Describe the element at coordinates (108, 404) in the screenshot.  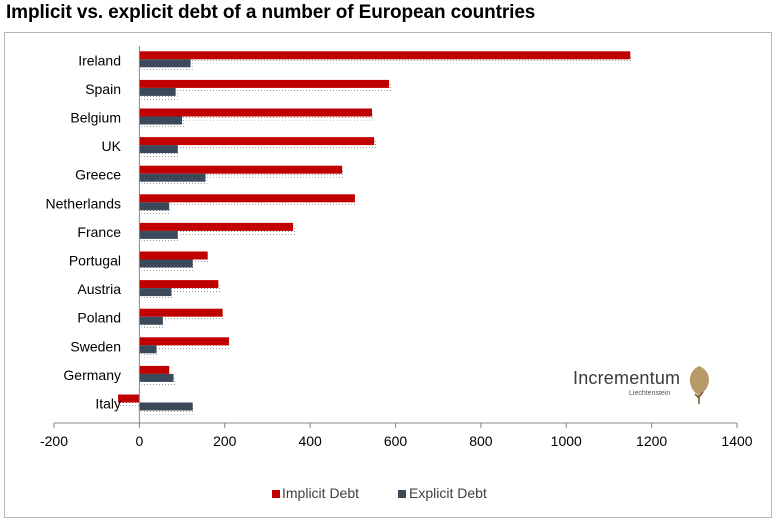
I see `category-label: Italy` at that location.